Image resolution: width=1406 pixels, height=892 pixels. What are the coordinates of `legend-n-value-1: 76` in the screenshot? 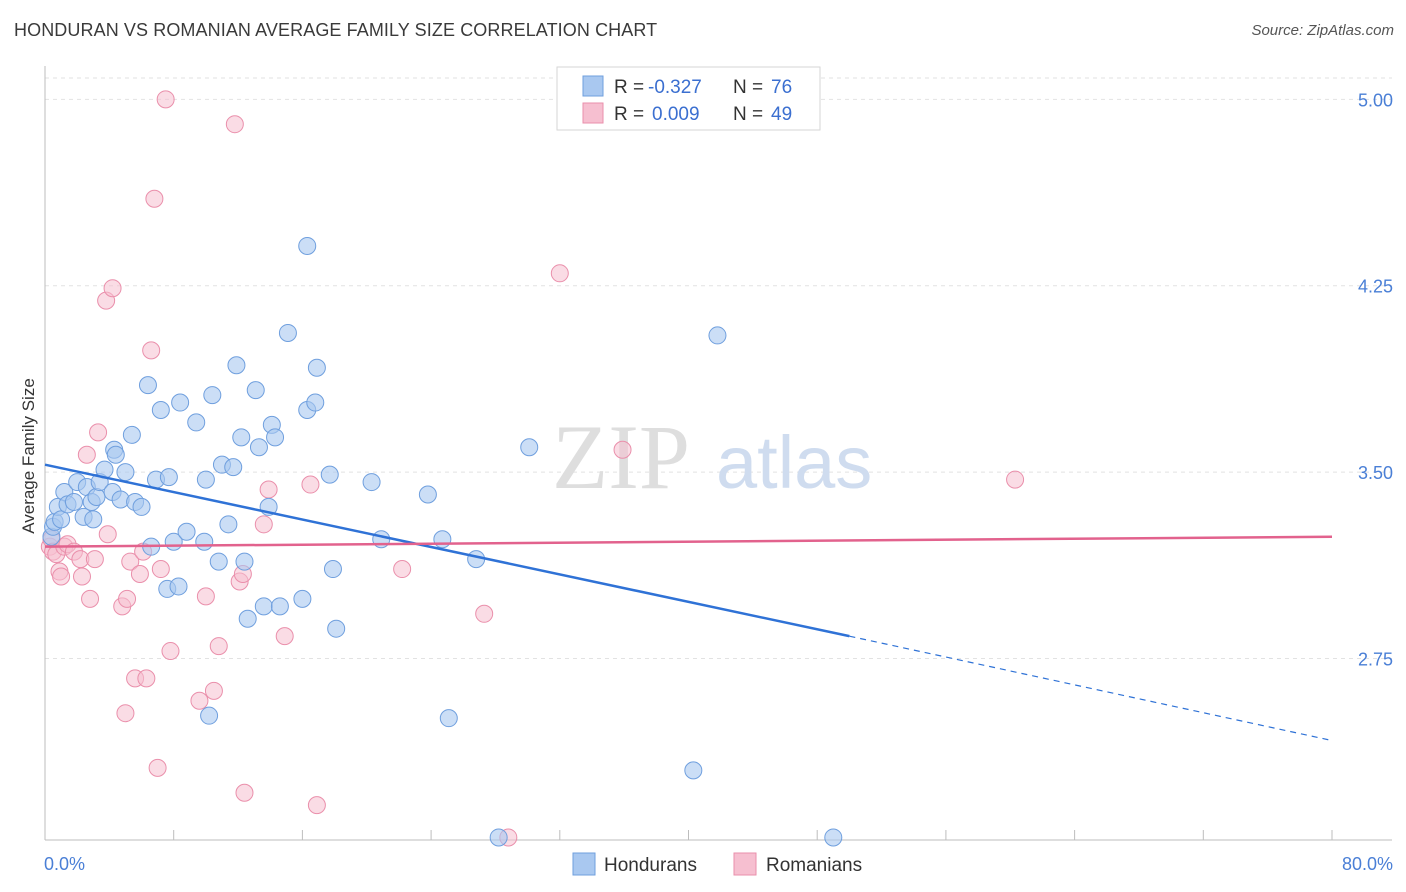 It's located at (781, 87).